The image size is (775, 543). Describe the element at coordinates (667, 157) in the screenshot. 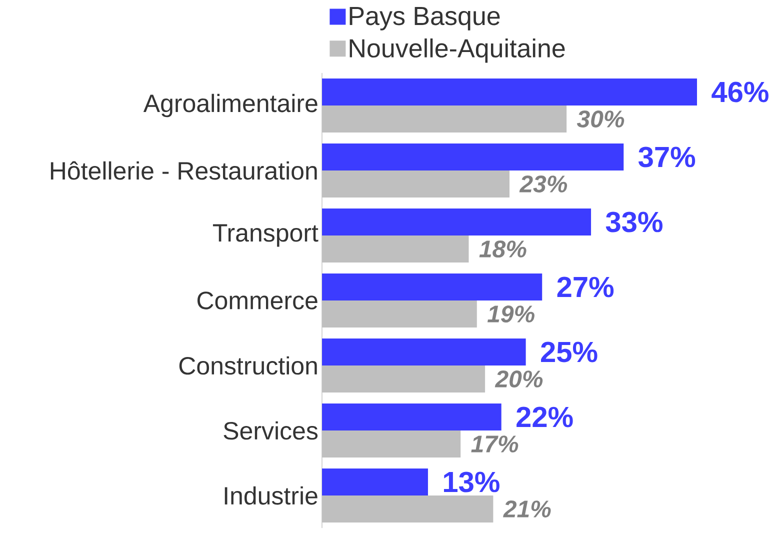

I see `data-label: 37%` at that location.